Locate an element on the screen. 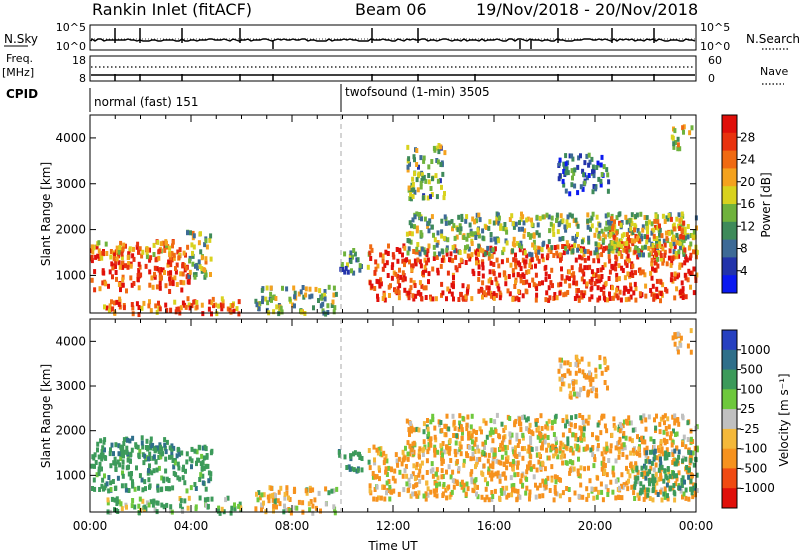  freq-axis-top: 18 is located at coordinates (79, 60).